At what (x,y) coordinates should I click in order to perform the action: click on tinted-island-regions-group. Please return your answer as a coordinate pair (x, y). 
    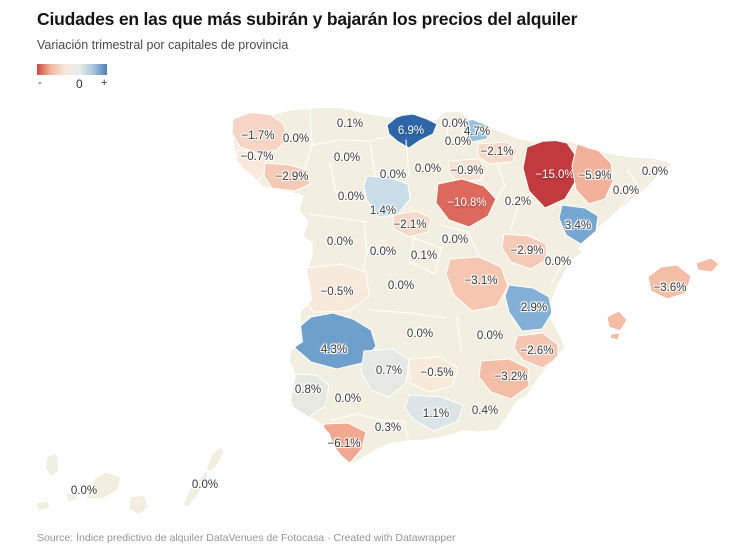
    Looking at the image, I should click on (663, 299).